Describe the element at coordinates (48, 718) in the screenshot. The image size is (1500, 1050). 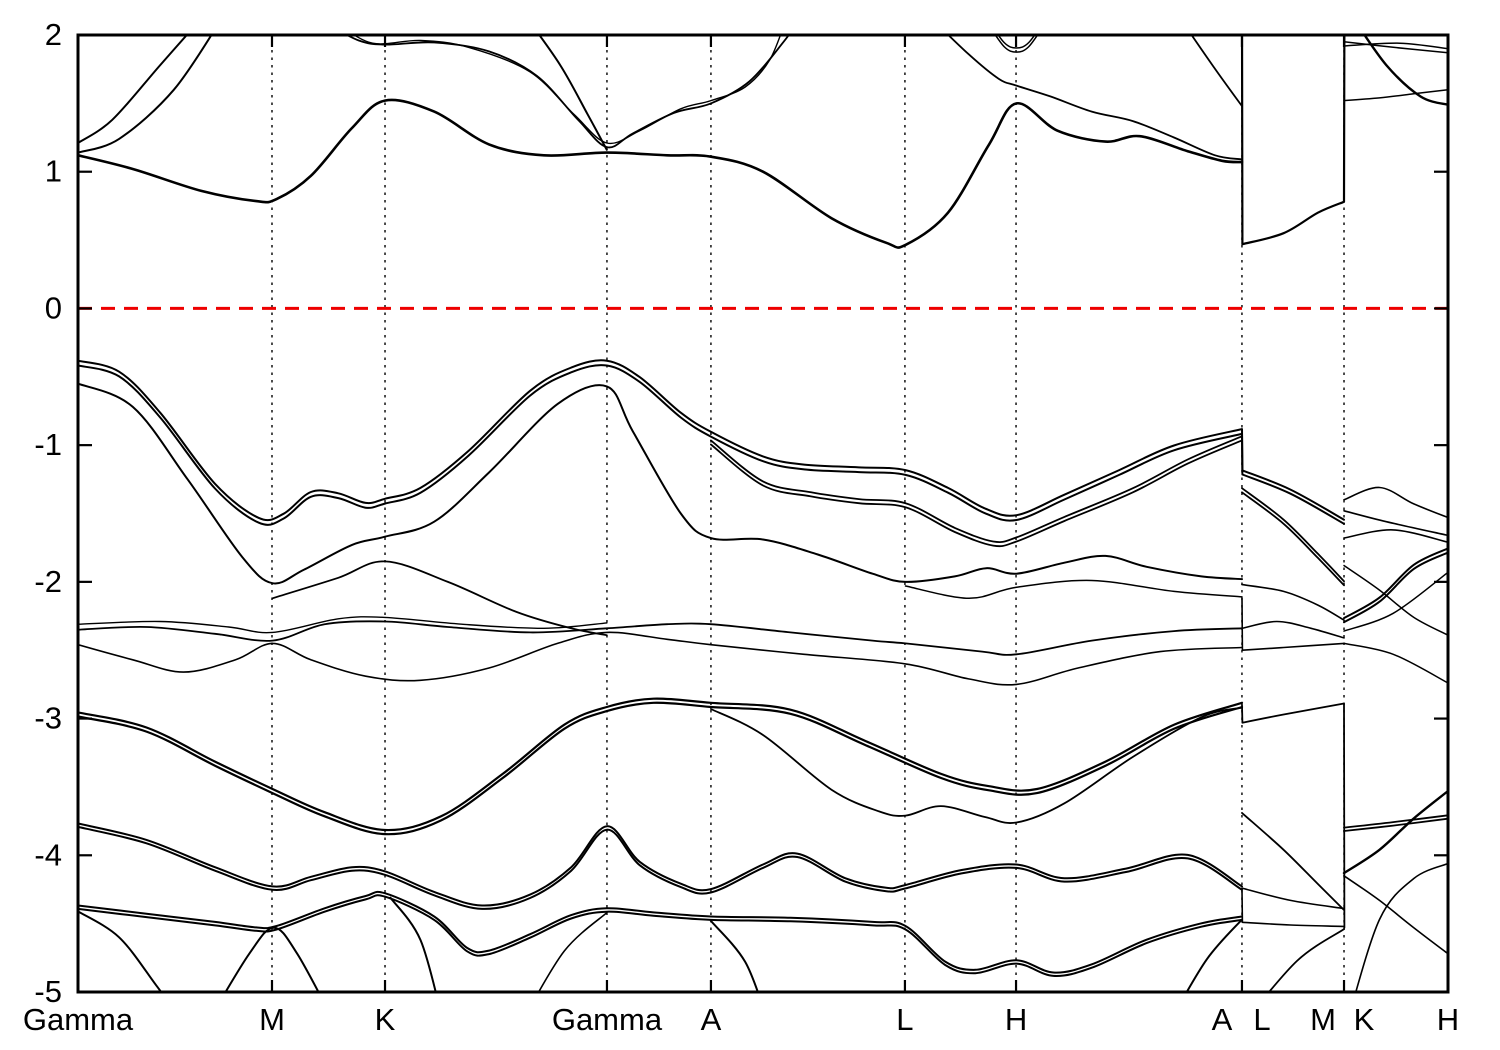
I see `y-tick-label--3: -3` at that location.